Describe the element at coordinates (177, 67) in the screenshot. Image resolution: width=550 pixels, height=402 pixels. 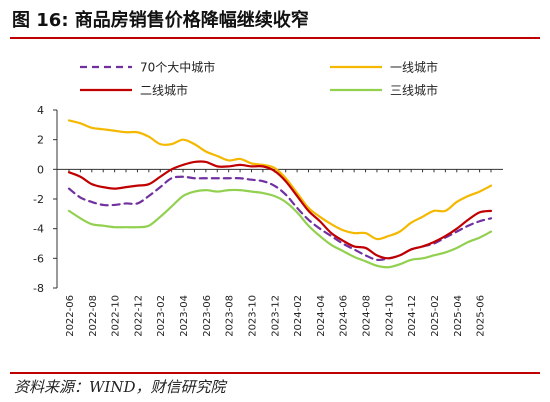
I see `legend-label: 70个大中城市` at that location.